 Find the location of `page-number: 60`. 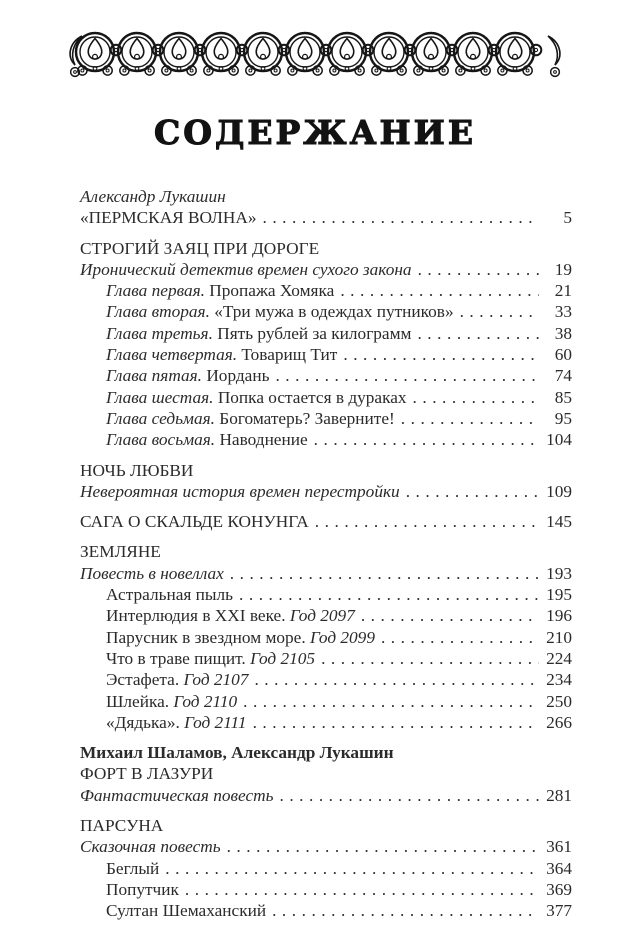

page-number: 60 is located at coordinates (563, 355).